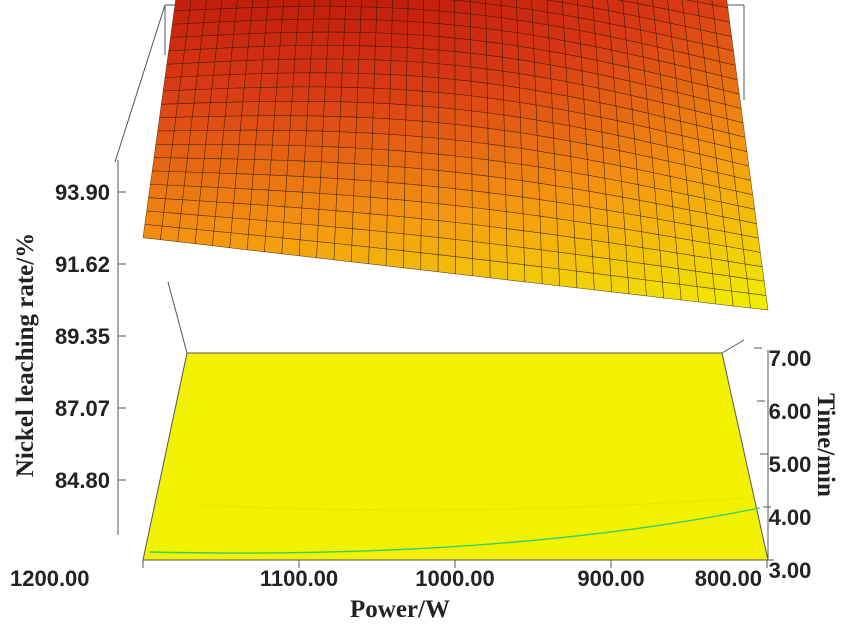  What do you see at coordinates (82, 408) in the screenshot?
I see `z-tick-label: 87.07` at bounding box center [82, 408].